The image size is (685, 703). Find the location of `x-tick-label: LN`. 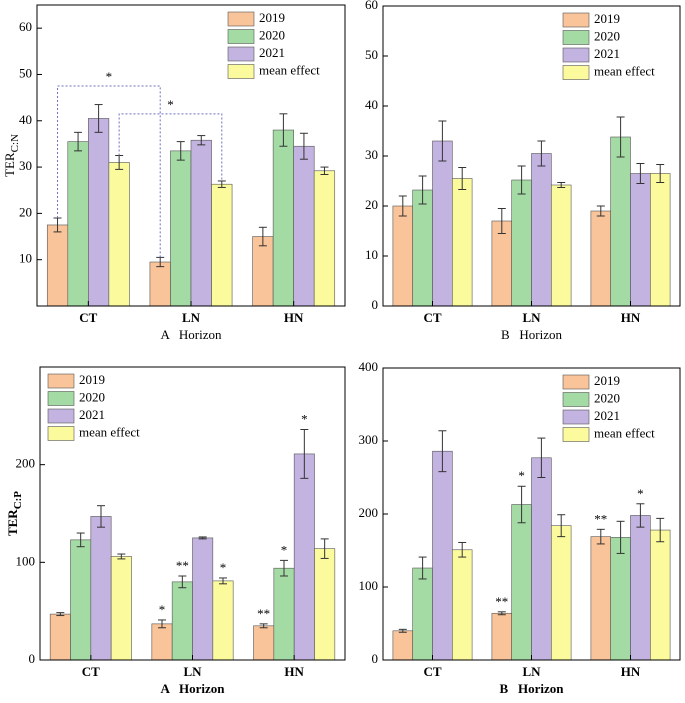

x-tick-label: LN is located at coordinates (191, 317).